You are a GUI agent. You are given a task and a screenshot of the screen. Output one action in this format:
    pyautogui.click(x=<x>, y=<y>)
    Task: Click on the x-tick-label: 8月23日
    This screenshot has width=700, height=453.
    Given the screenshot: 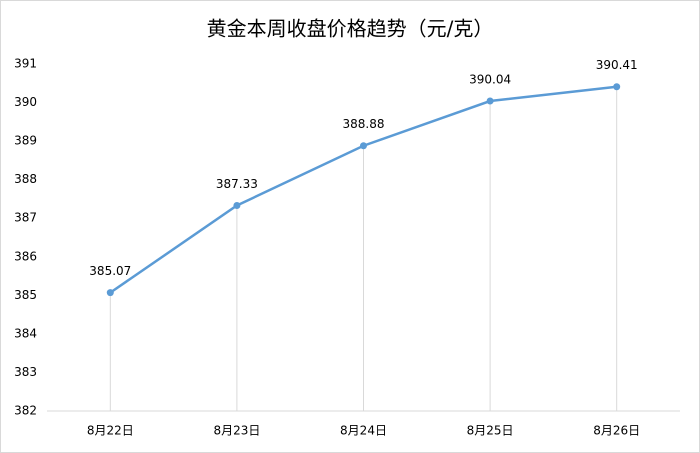 What is the action you would take?
    pyautogui.click(x=236, y=431)
    